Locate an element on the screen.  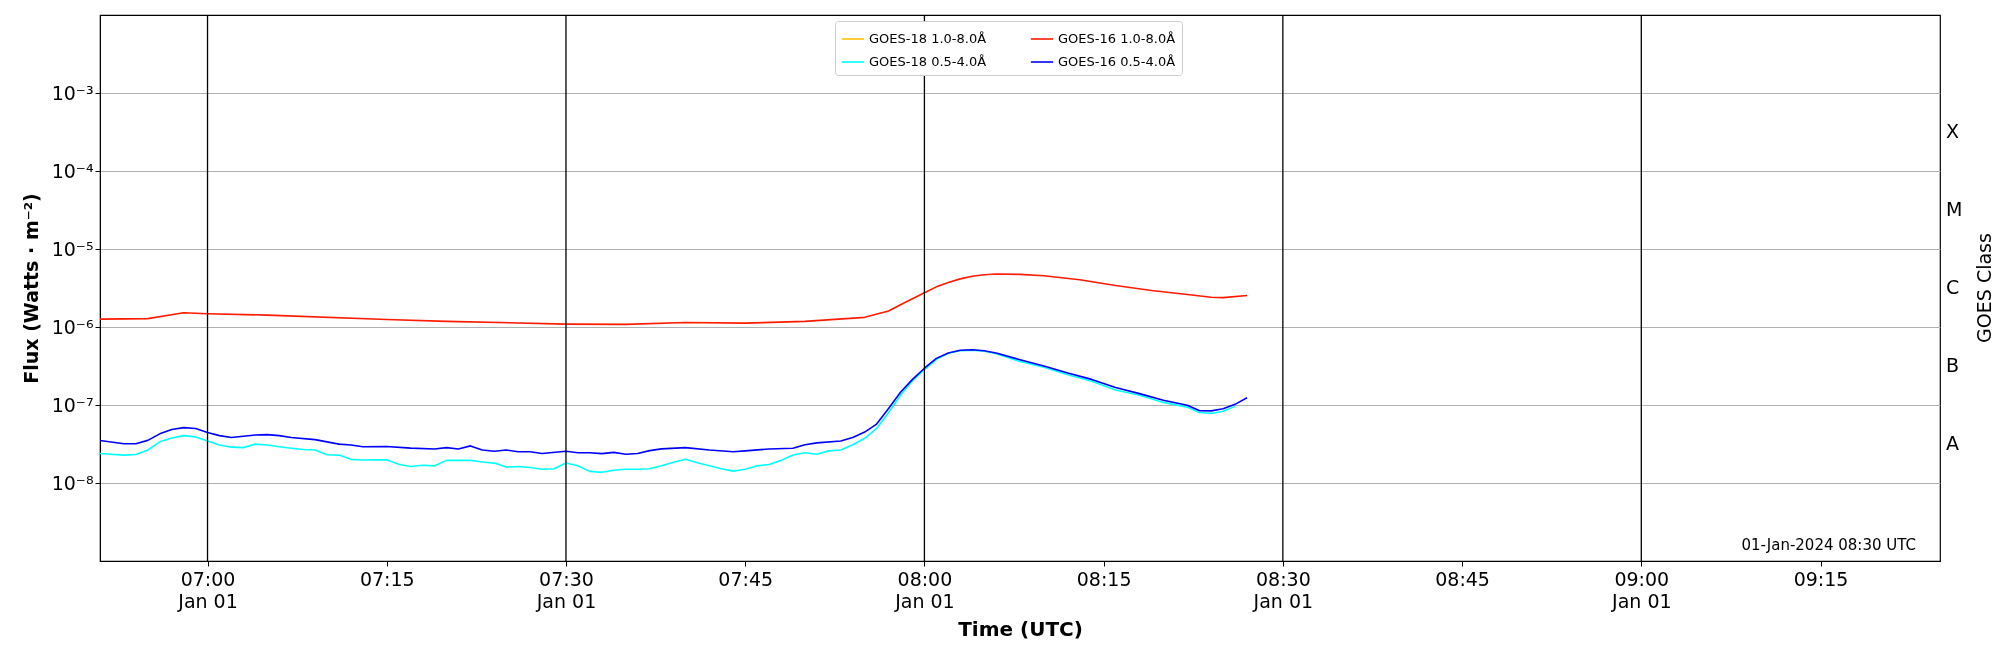
legend-label: GOES-16 1.0-8.0Å is located at coordinates (1117, 38).